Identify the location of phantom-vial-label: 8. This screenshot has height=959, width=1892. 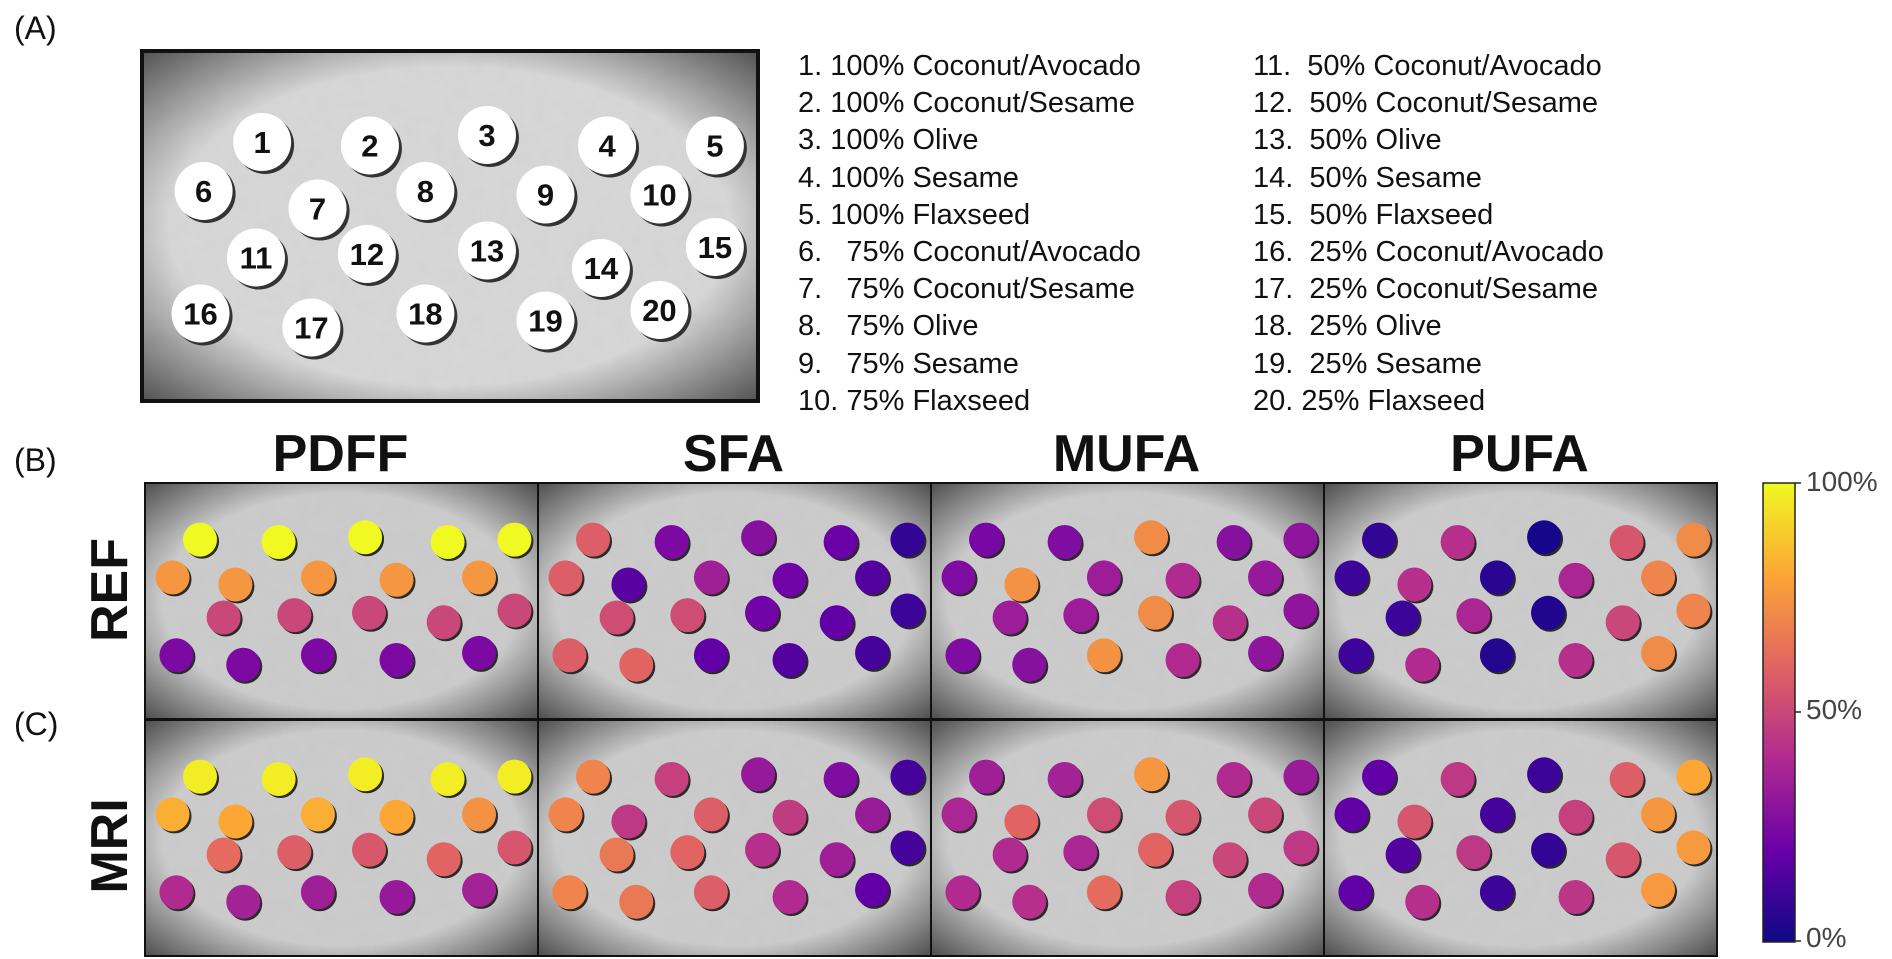
(425, 191).